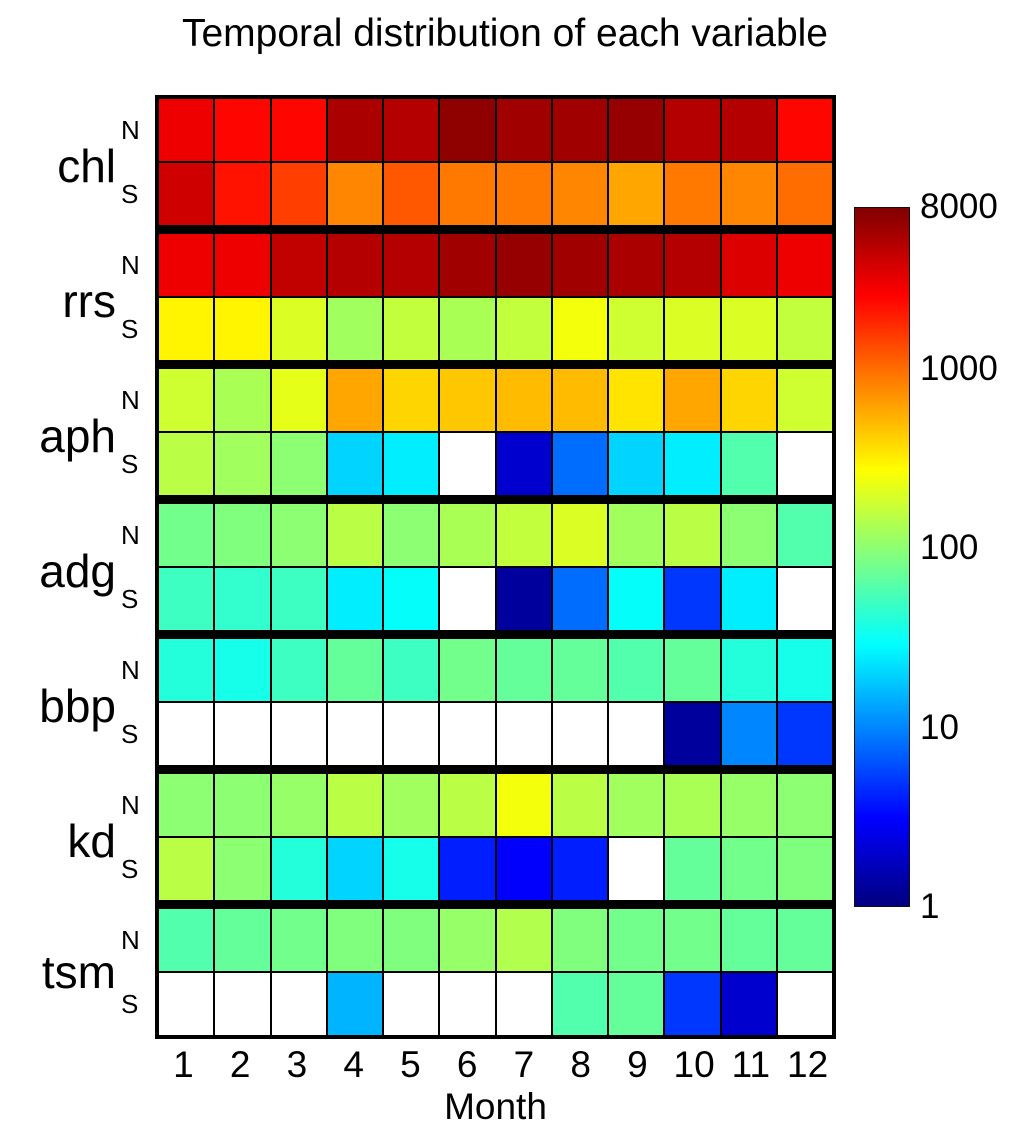 This screenshot has height=1134, width=1033. I want to click on heatmap-row-kd-N, so click(495, 805).